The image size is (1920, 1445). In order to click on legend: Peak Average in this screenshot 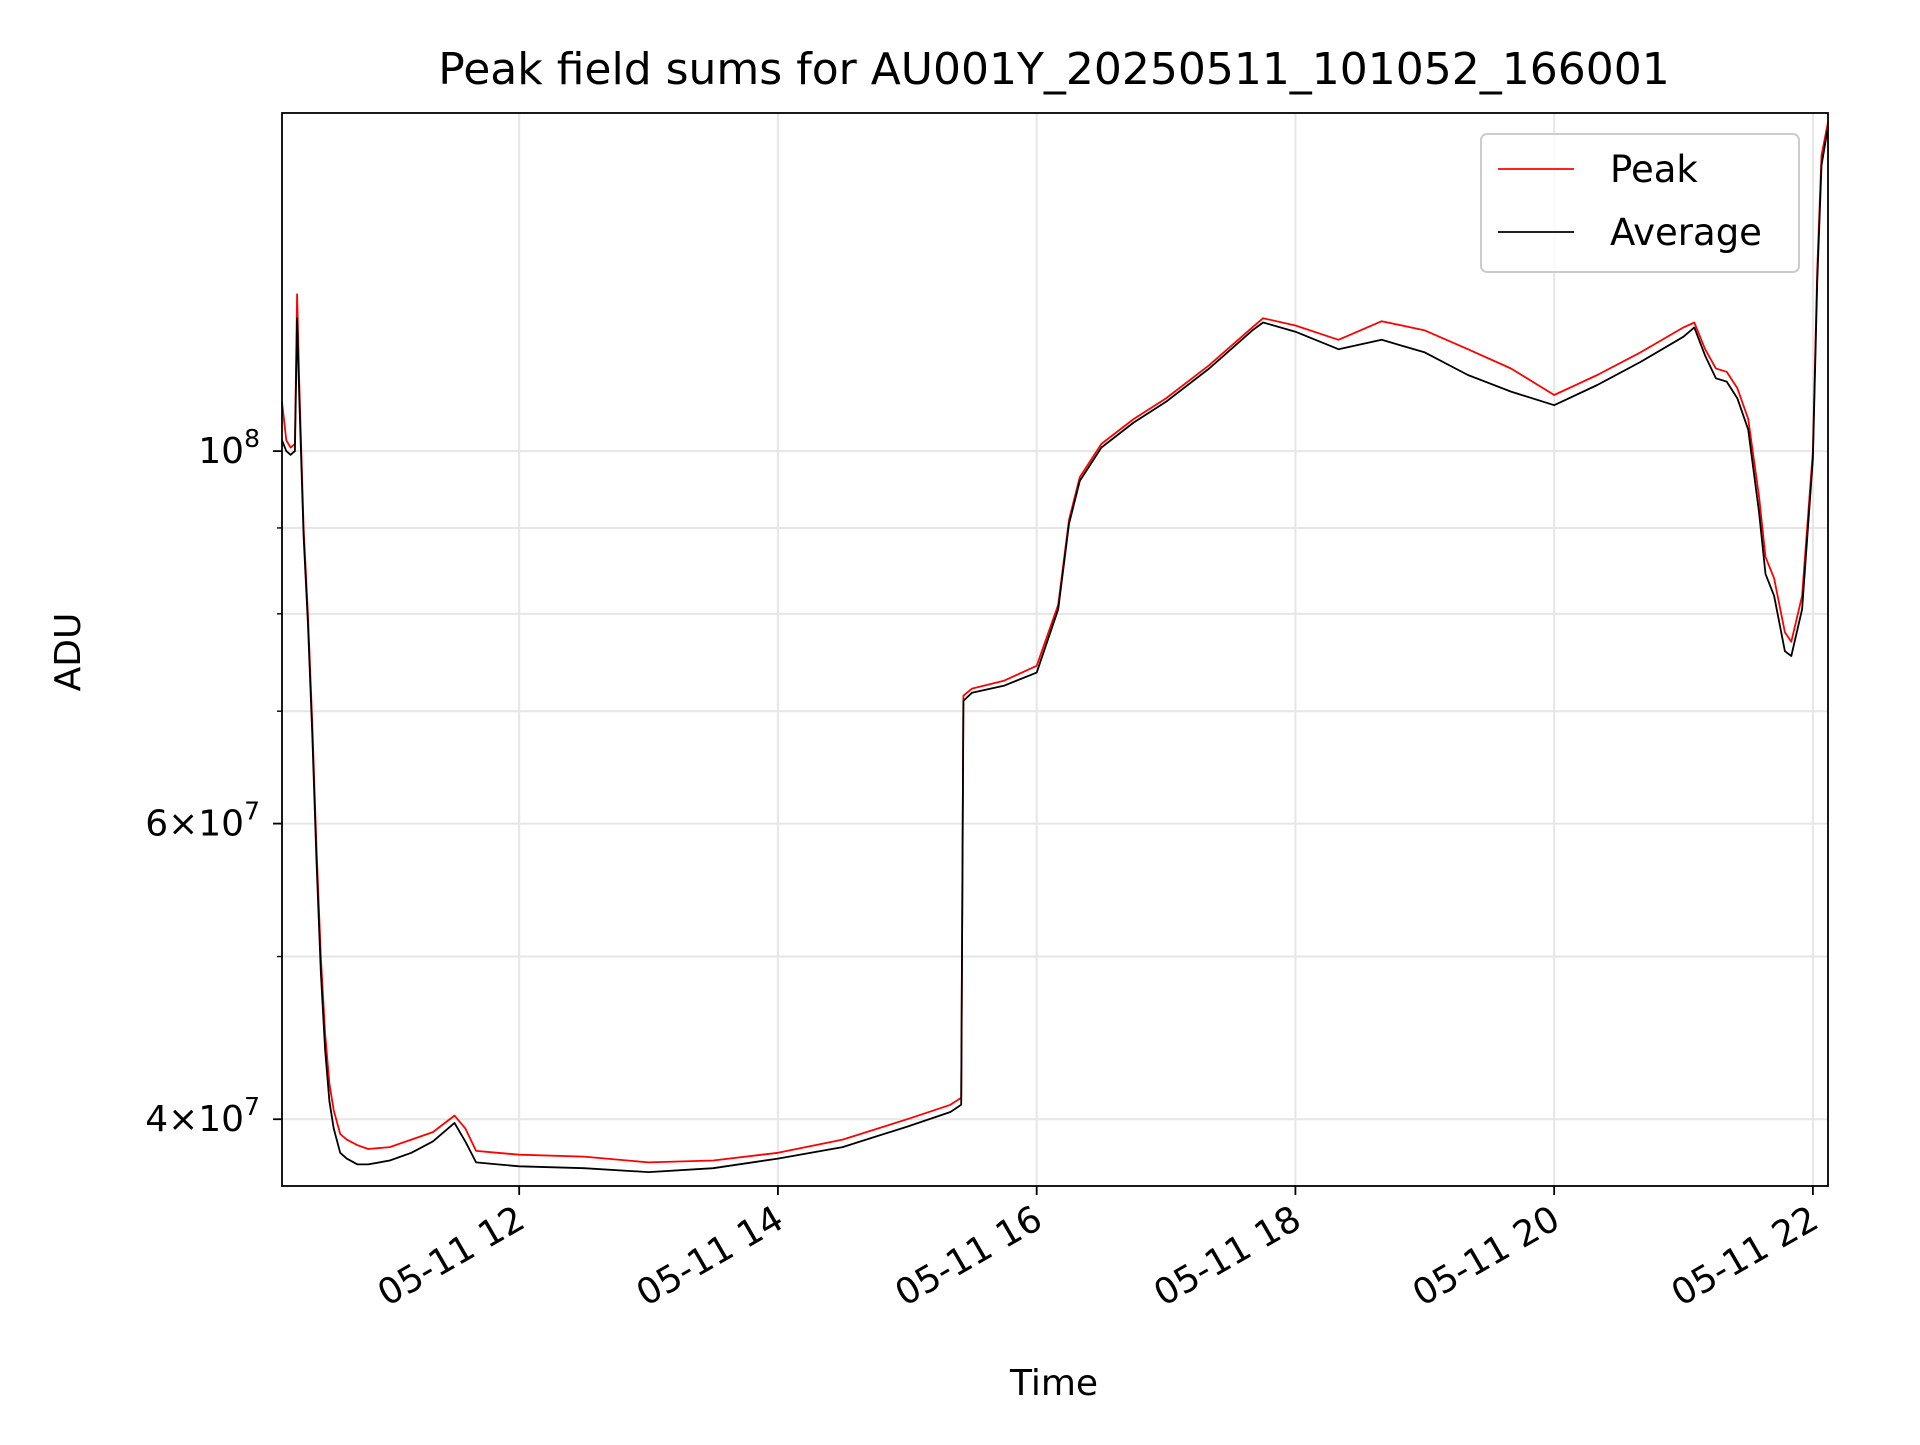, I will do `click(1640, 203)`.